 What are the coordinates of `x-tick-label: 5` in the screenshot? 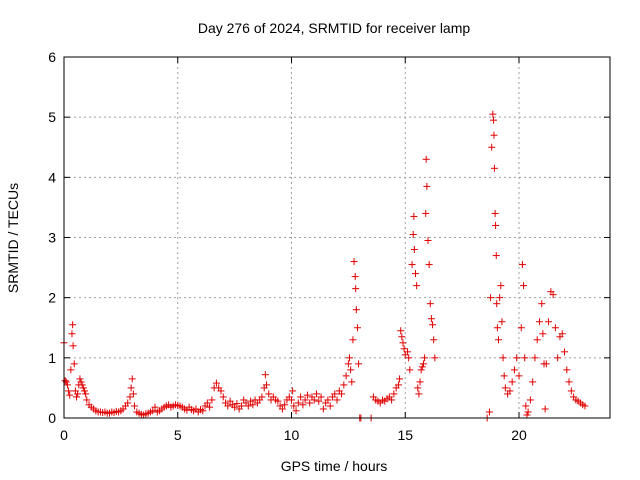 It's located at (178, 435).